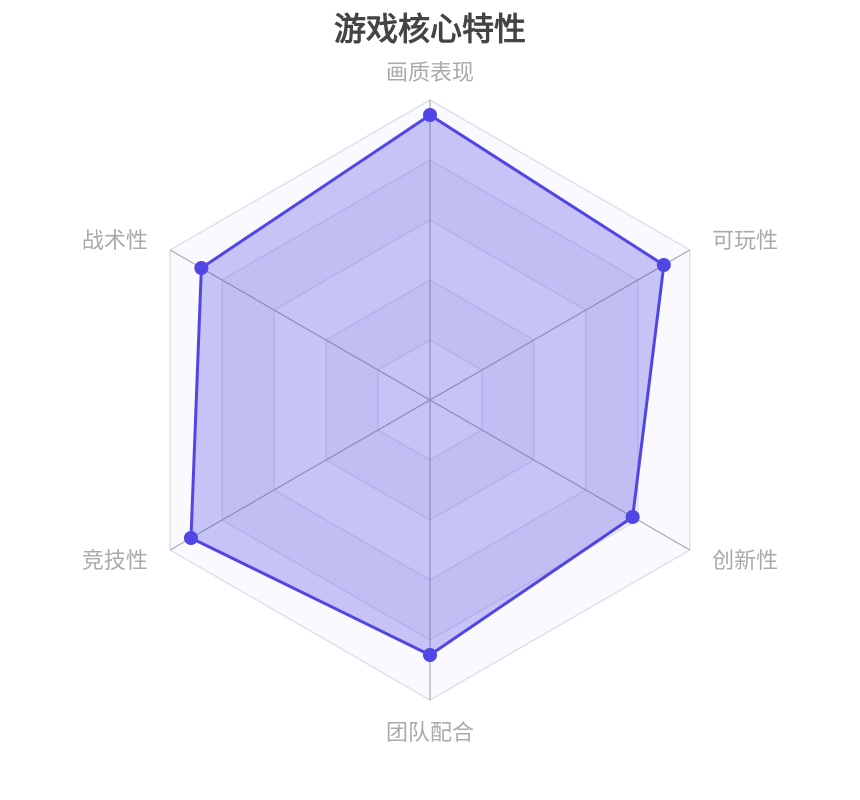 The height and width of the screenshot is (800, 860). Describe the element at coordinates (745, 561) in the screenshot. I see `indicator-label-2: 创新性` at that location.